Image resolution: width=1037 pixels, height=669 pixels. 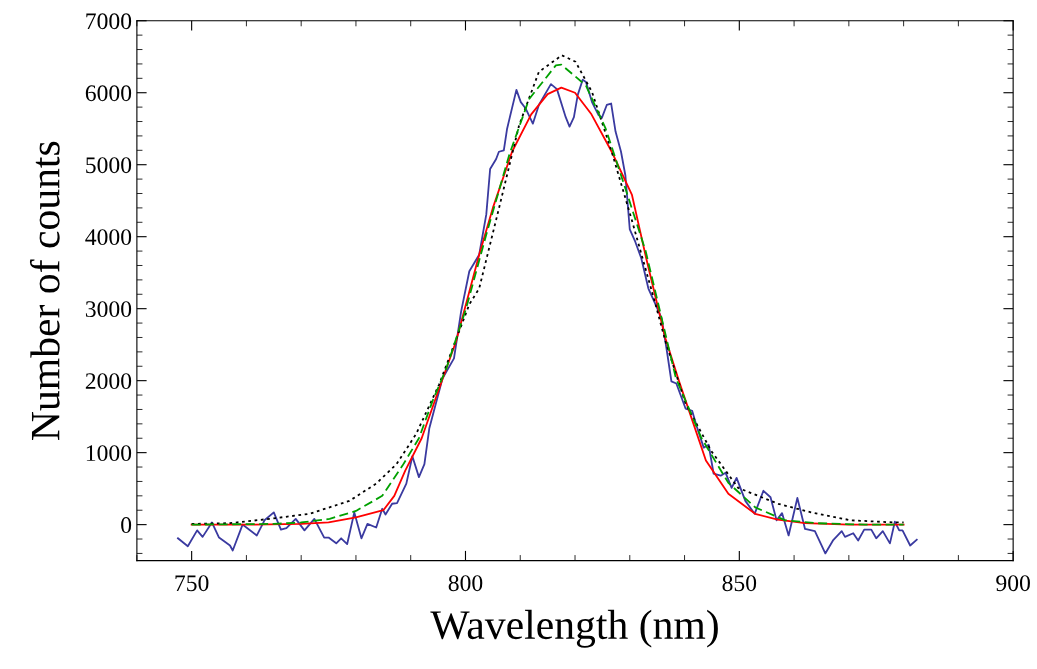 What do you see at coordinates (108, 381) in the screenshot?
I see `y-tick-label: 2000` at bounding box center [108, 381].